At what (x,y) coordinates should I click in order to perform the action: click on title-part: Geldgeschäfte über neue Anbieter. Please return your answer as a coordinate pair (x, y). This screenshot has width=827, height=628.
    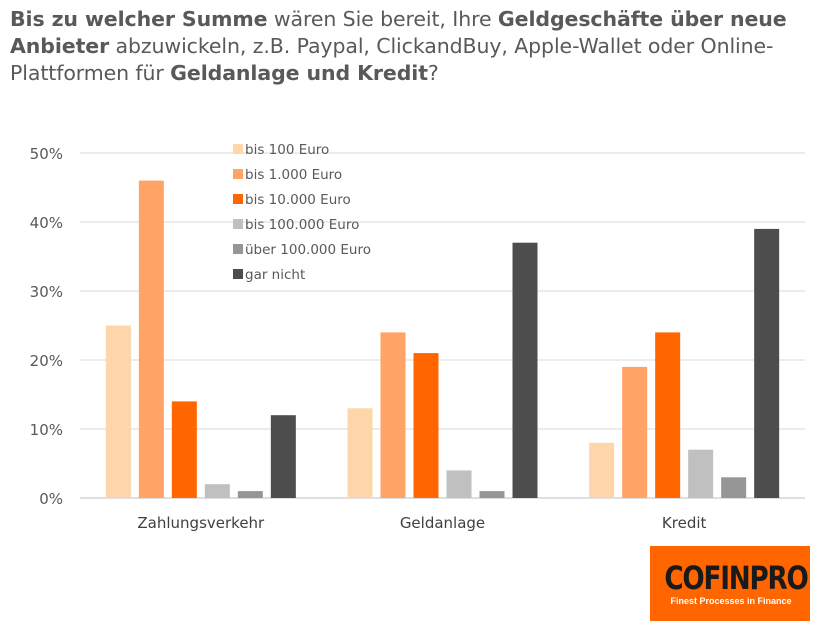
    Looking at the image, I should click on (398, 32).